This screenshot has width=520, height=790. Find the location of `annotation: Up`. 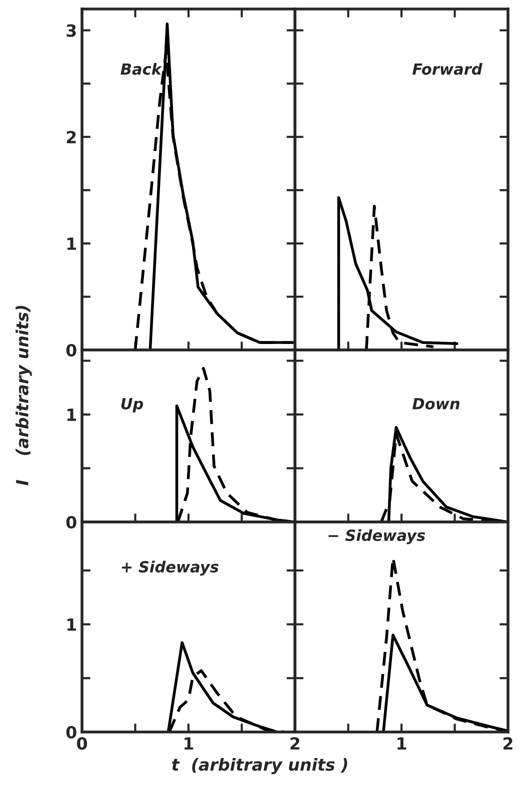

annotation: Up is located at coordinates (132, 405).